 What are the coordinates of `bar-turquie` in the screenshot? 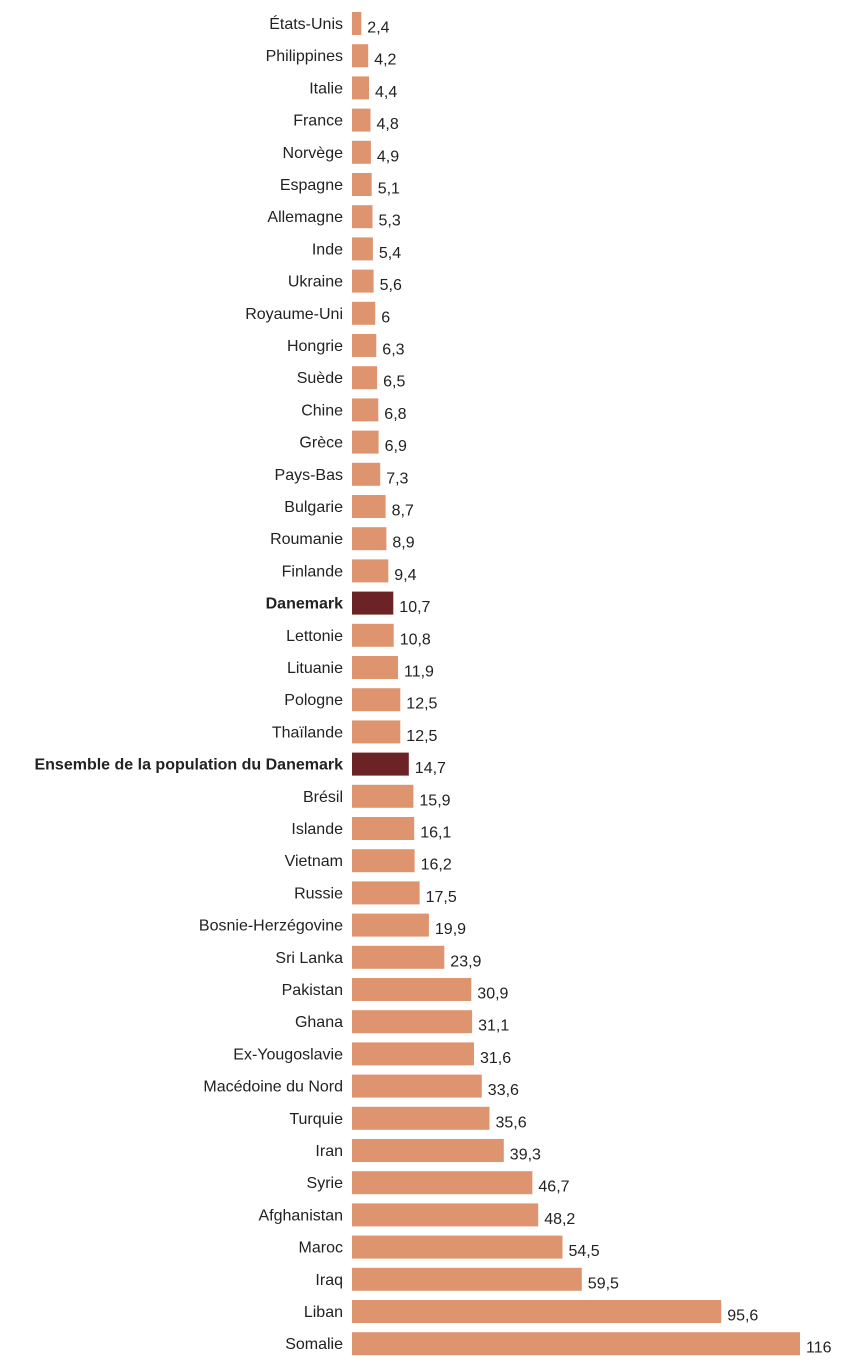 It's located at (421, 1118).